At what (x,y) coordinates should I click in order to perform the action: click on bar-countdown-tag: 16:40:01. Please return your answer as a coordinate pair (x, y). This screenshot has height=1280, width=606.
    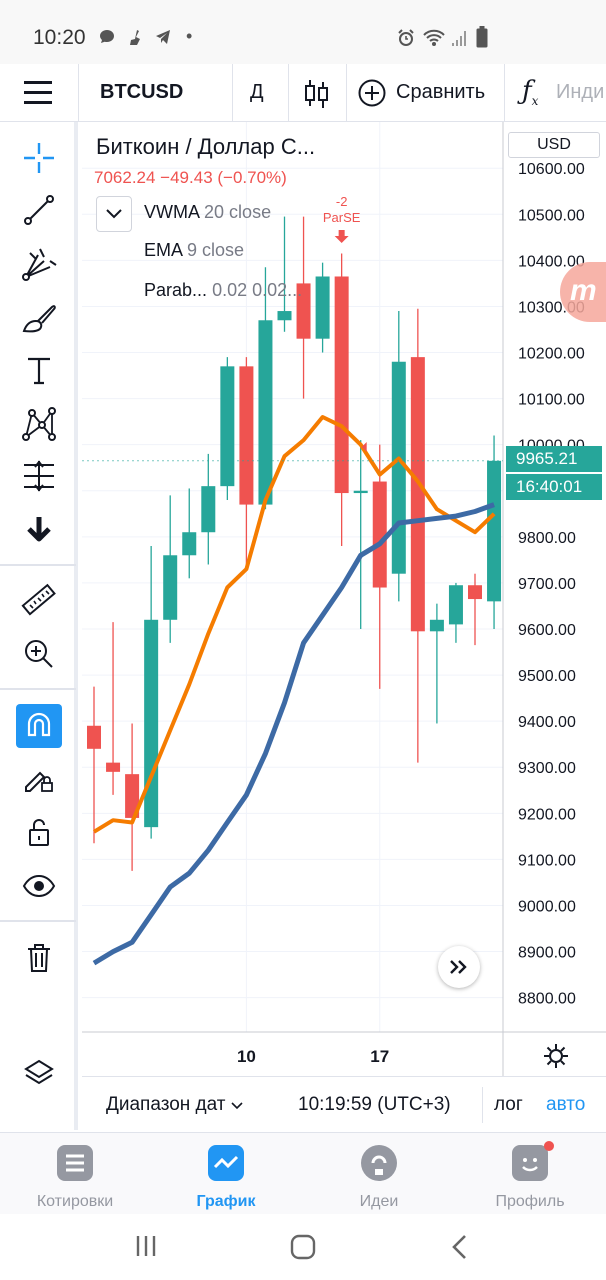
    Looking at the image, I should click on (554, 487).